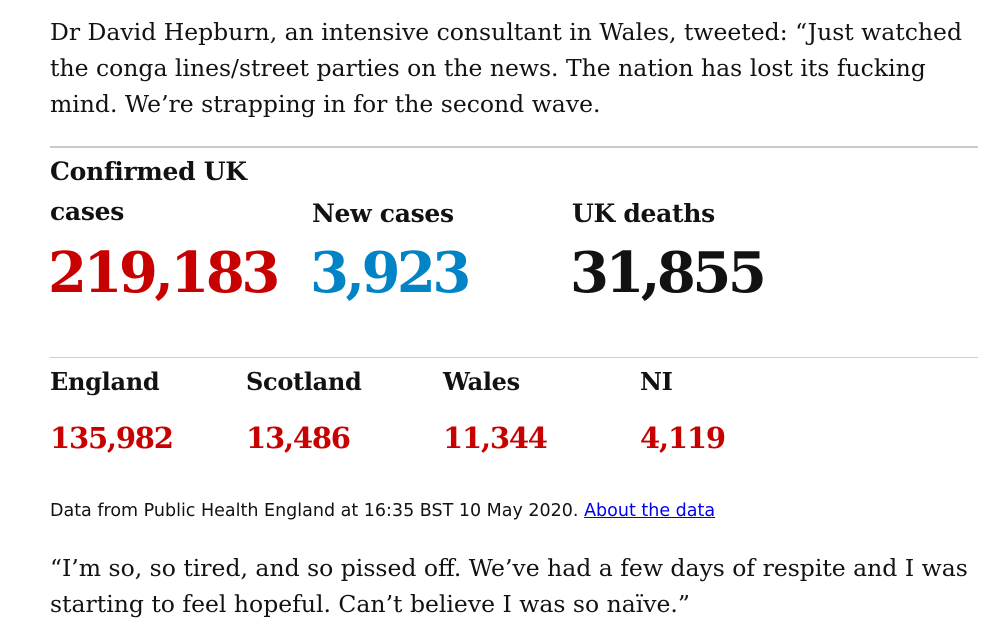 The image size is (1000, 634). I want to click on region-value-scotland: 13,486, so click(298, 438).